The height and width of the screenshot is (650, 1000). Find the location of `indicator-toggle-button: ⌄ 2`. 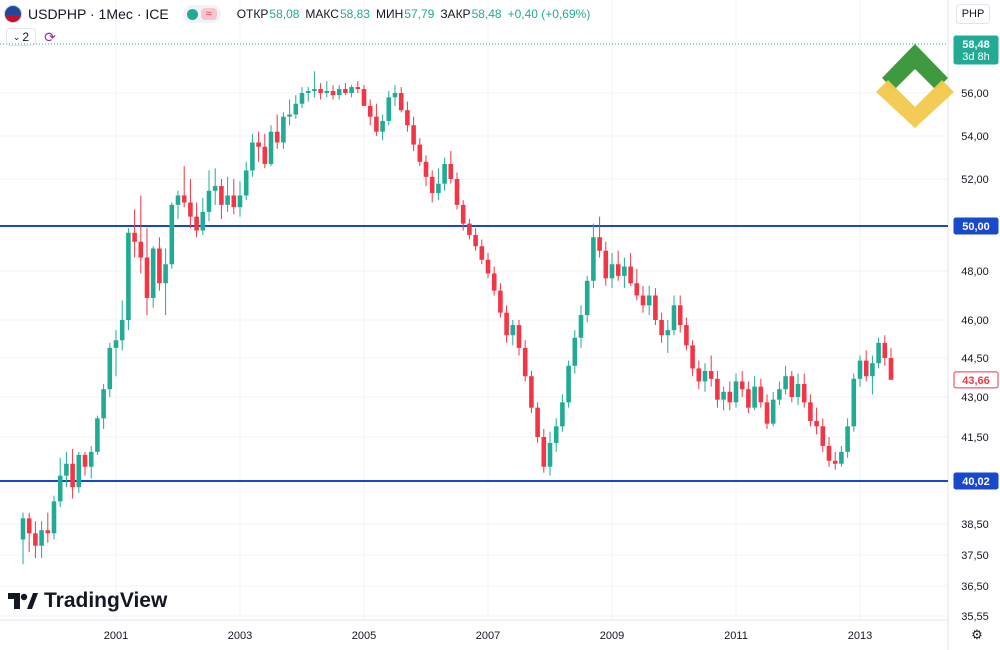

indicator-toggle-button: ⌄ 2 is located at coordinates (21, 37).